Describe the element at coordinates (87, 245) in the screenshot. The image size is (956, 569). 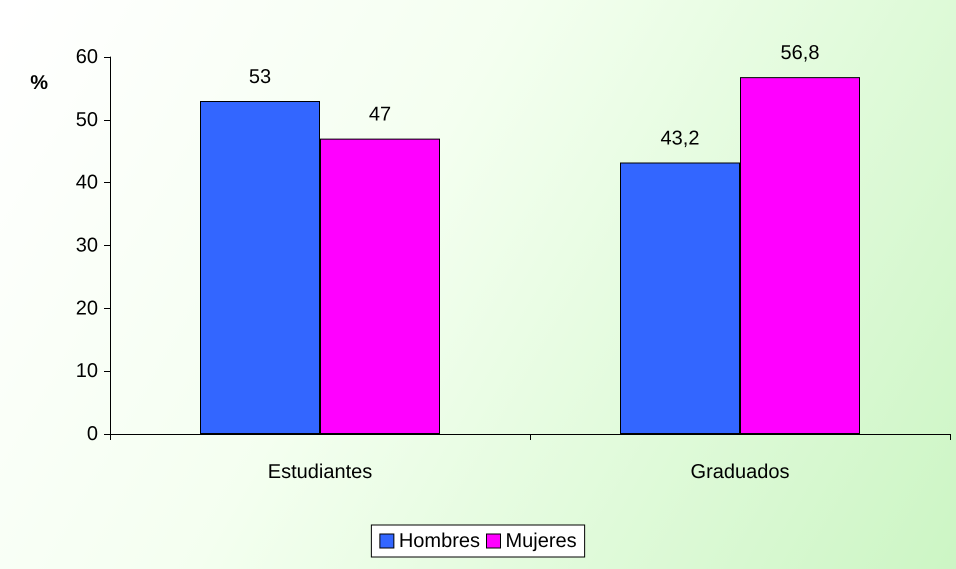
I see `y-tick-label: 30` at that location.